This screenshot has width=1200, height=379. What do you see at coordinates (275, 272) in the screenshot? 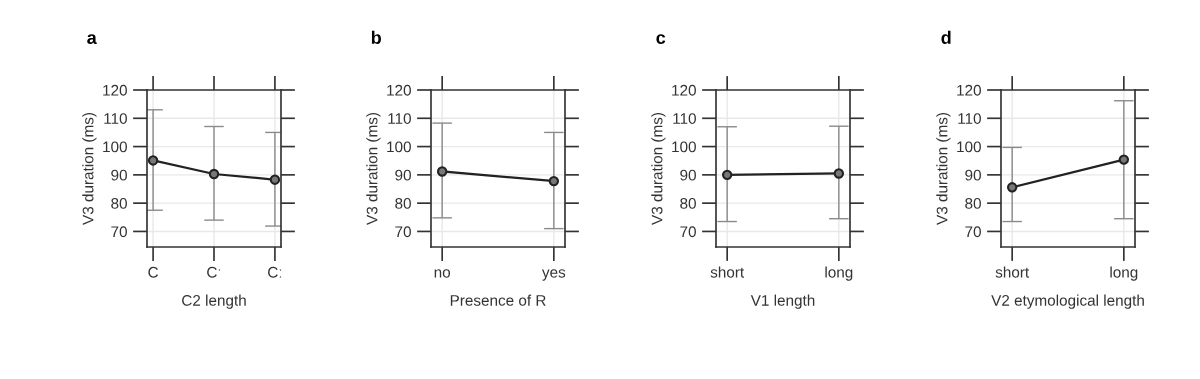
I see `x-tick-label: Cː` at bounding box center [275, 272].